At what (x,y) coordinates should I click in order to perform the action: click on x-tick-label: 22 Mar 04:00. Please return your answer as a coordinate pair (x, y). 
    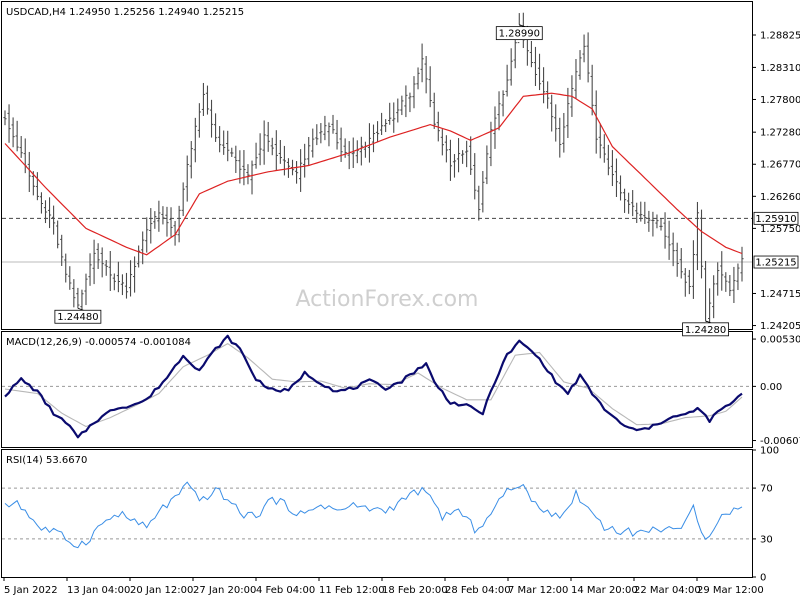
    Looking at the image, I should click on (667, 590).